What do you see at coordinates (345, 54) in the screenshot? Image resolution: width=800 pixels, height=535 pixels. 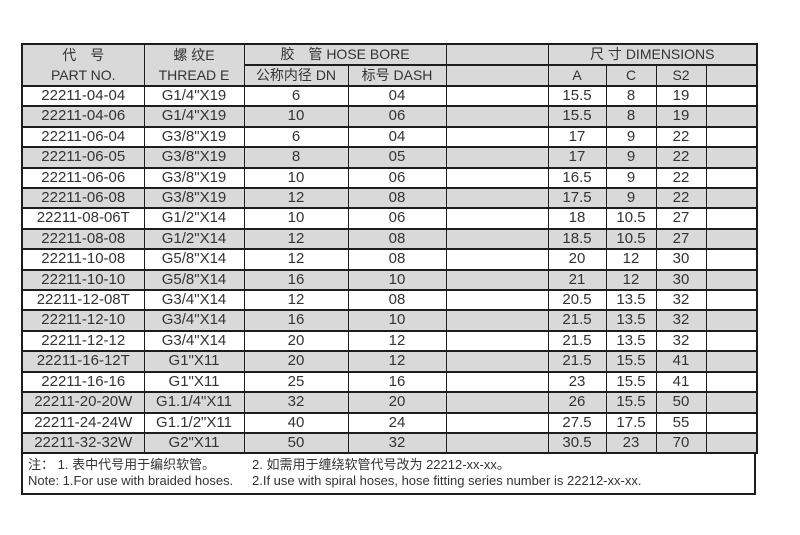 I see `header-hose-bore: 胶 管 HOSE BORE` at bounding box center [345, 54].